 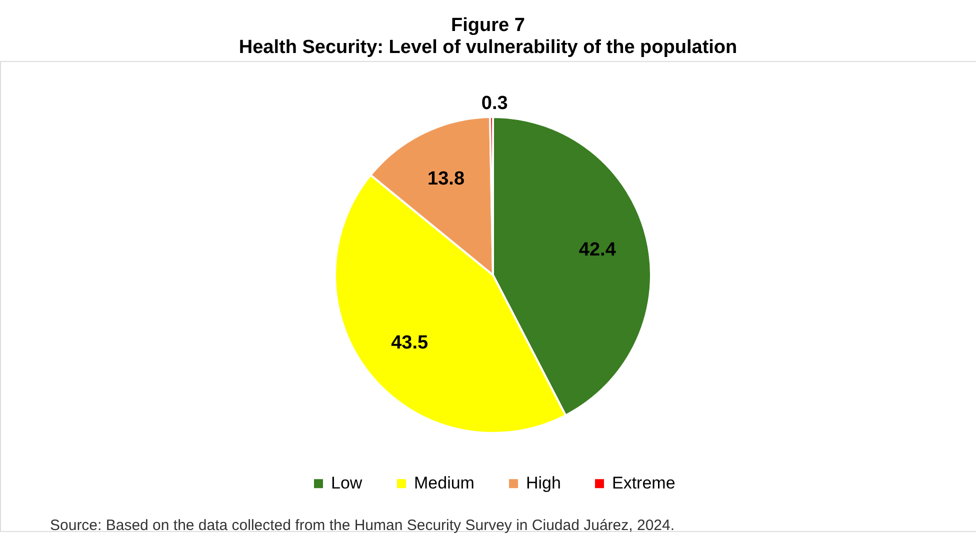 I want to click on legend-label: Extreme, so click(x=644, y=483).